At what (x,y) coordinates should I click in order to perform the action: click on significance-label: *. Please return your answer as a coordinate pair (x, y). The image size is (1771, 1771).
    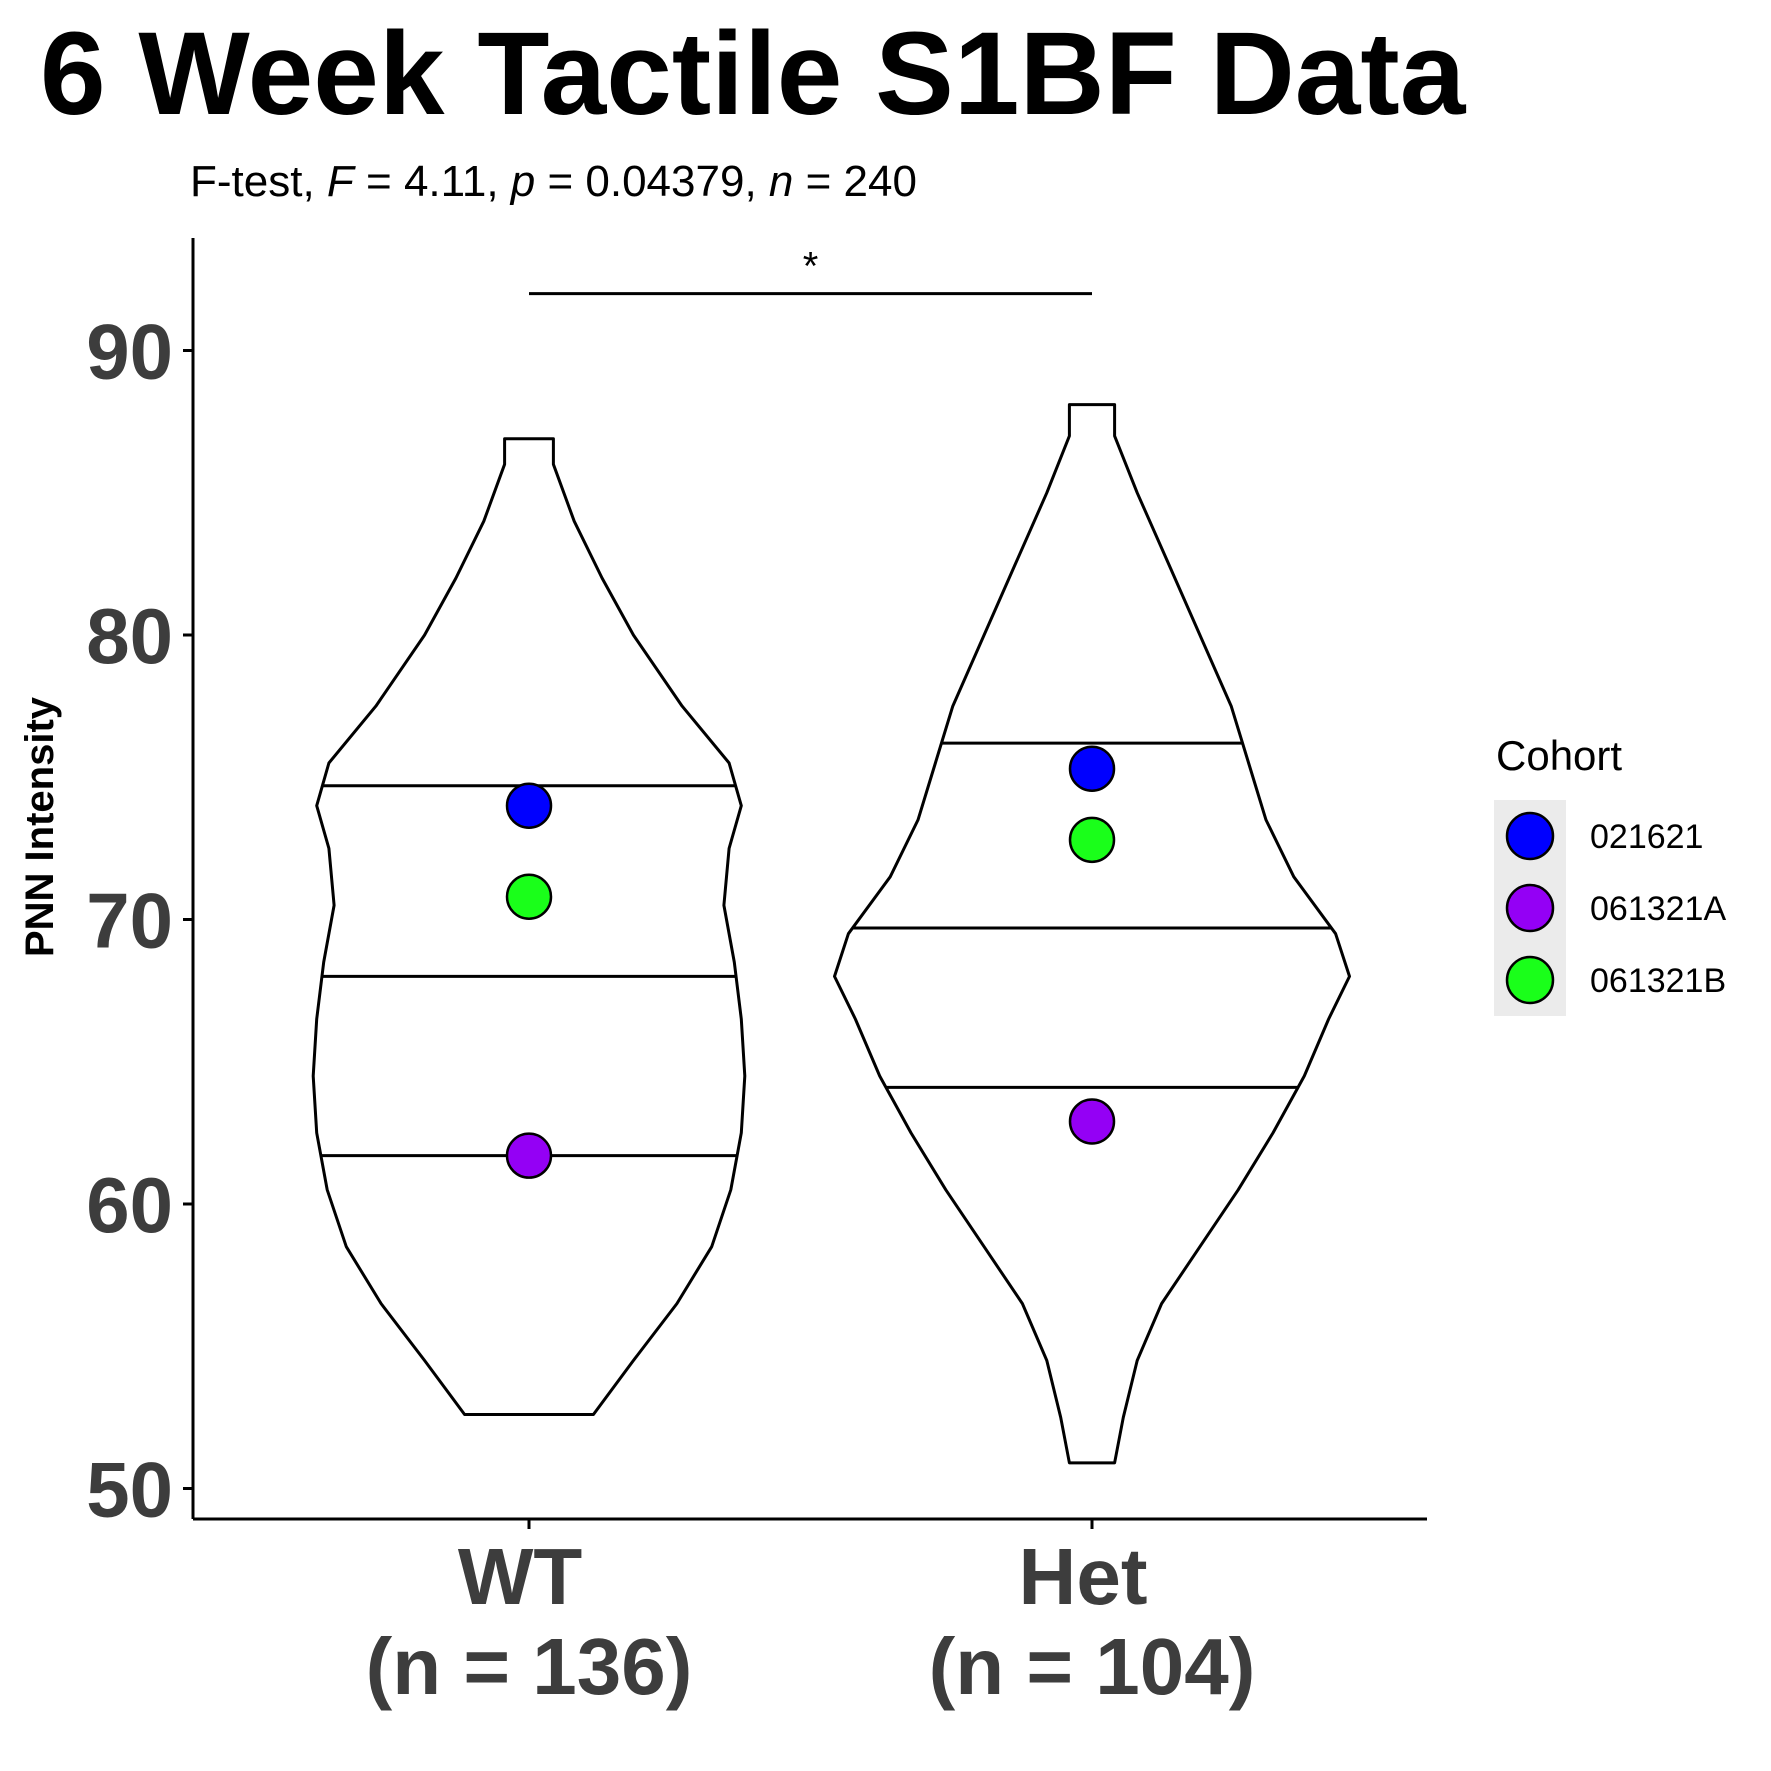
    Looking at the image, I should click on (811, 267).